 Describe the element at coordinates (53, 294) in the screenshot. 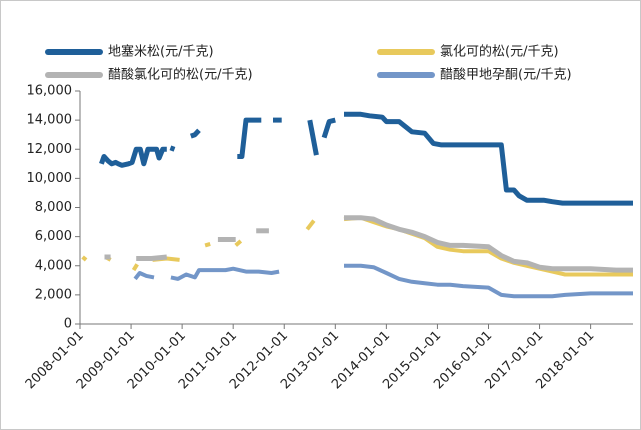

I see `y-tick-label: 2,000` at that location.